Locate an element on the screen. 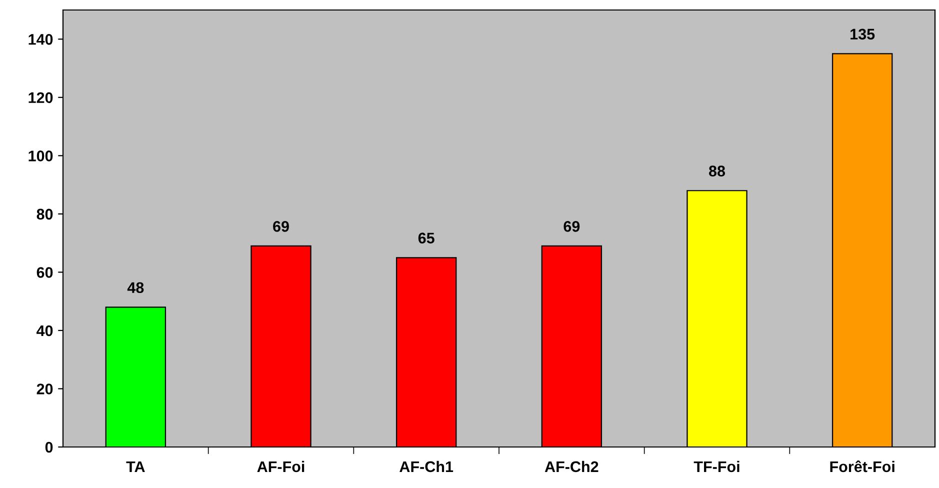  y-tick-label: 20 is located at coordinates (44, 389).